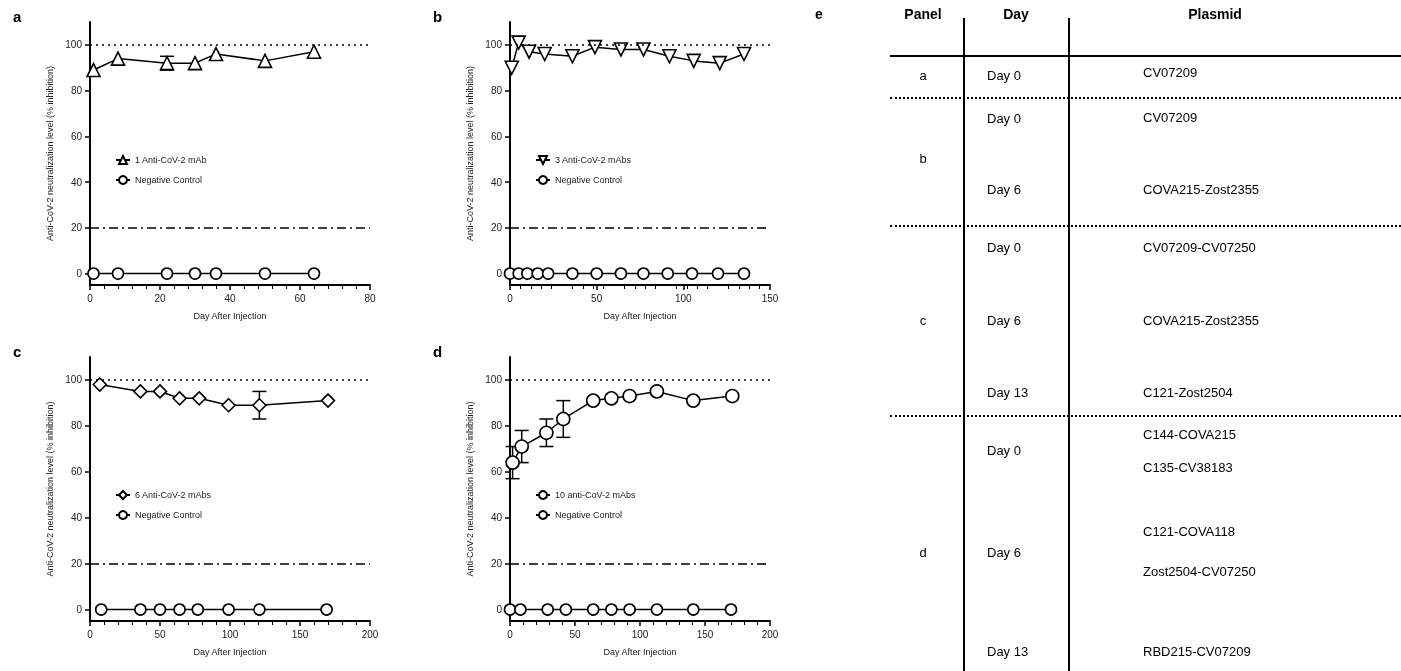 Image resolution: width=1401 pixels, height=671 pixels. Describe the element at coordinates (230, 298) in the screenshot. I see `x-tick-label: 40` at that location.